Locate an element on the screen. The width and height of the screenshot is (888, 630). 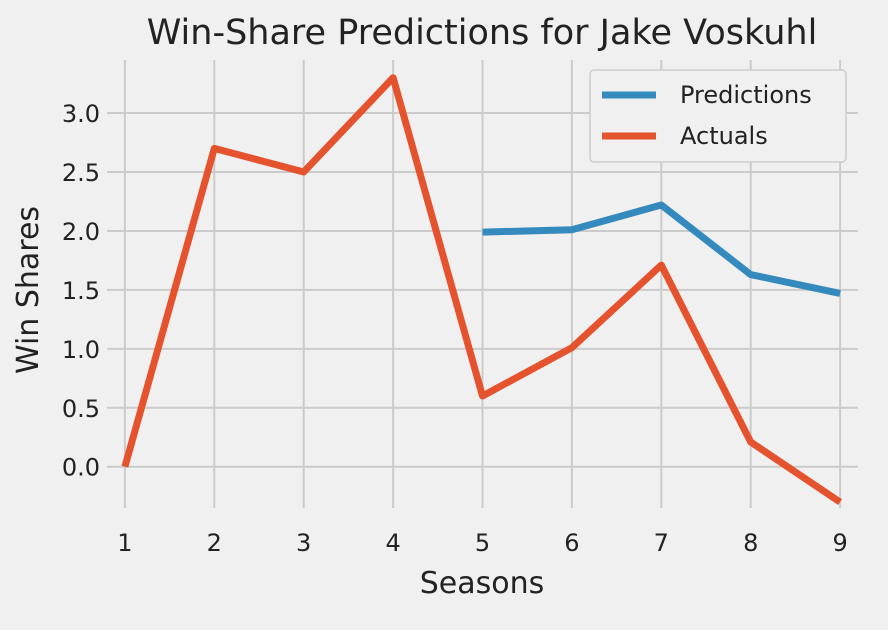
x-tick-label: 1 is located at coordinates (124, 543).